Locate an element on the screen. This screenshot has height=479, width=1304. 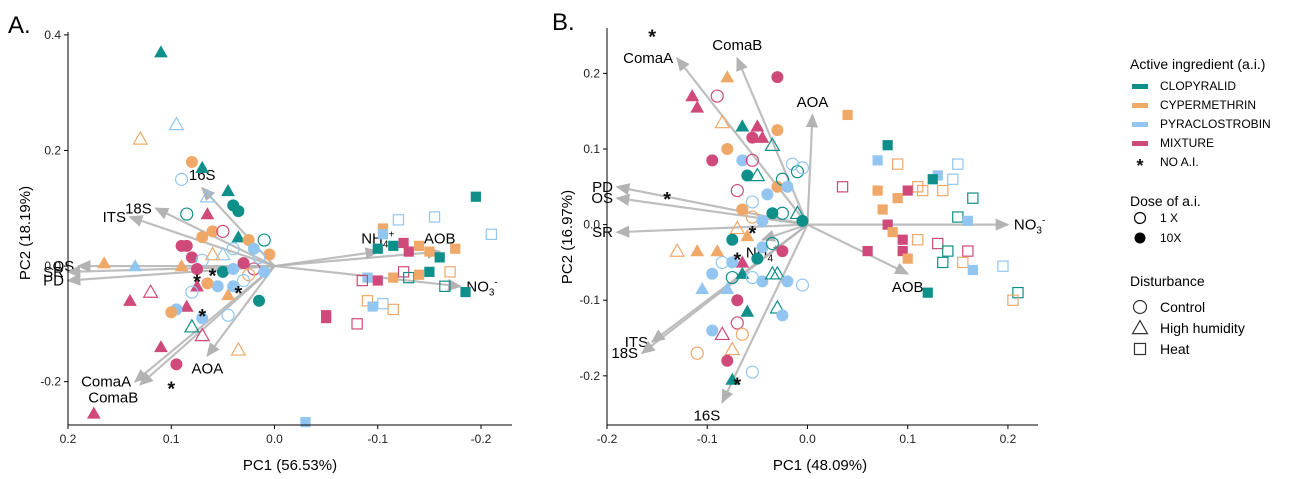
legend-ai-title: Active ingredient (a.i.) is located at coordinates (1197, 64).